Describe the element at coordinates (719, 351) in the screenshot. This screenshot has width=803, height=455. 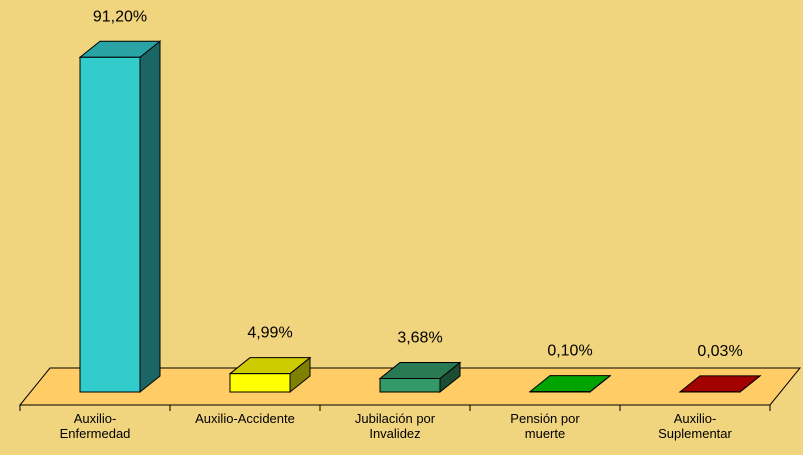
I see `value-label: 0,03%` at that location.